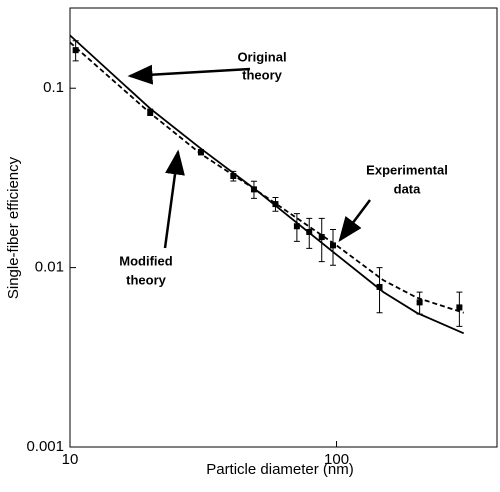 This screenshot has width=500, height=492. I want to click on y-tick-label: 0.01, so click(49, 267).